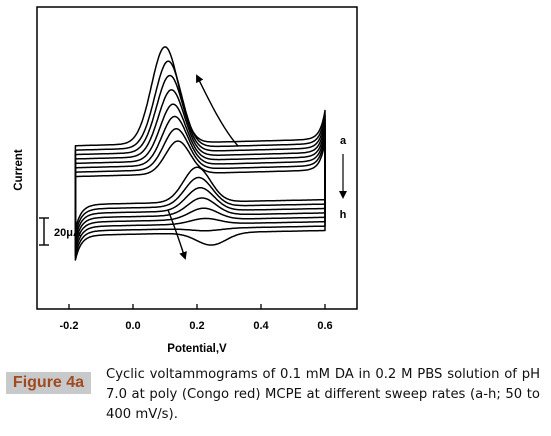 This screenshot has width=551, height=436. Describe the element at coordinates (67, 233) in the screenshot. I see `scale-bar-label: 20μA` at that location.